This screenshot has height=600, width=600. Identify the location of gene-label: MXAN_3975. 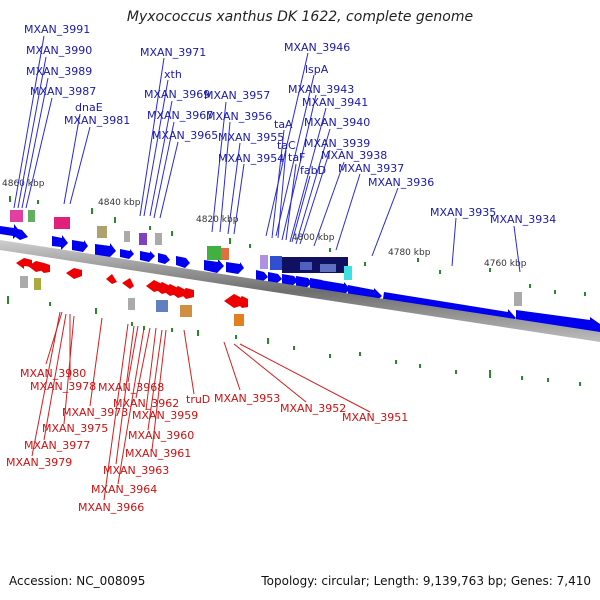
(75, 428).